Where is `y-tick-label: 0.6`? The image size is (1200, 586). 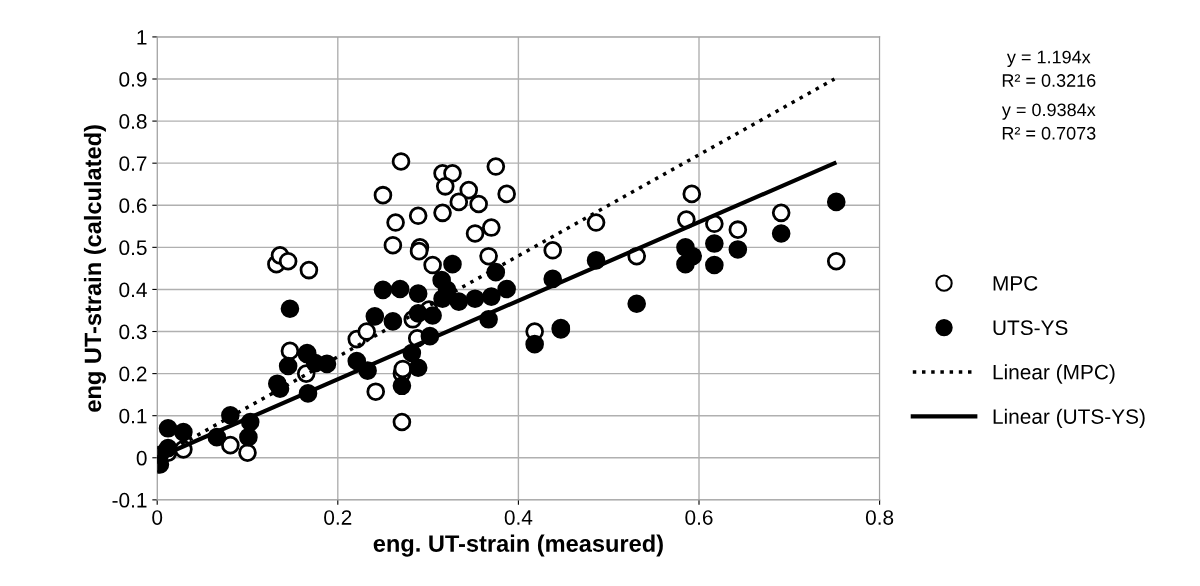 y-tick-label: 0.6 is located at coordinates (133, 206).